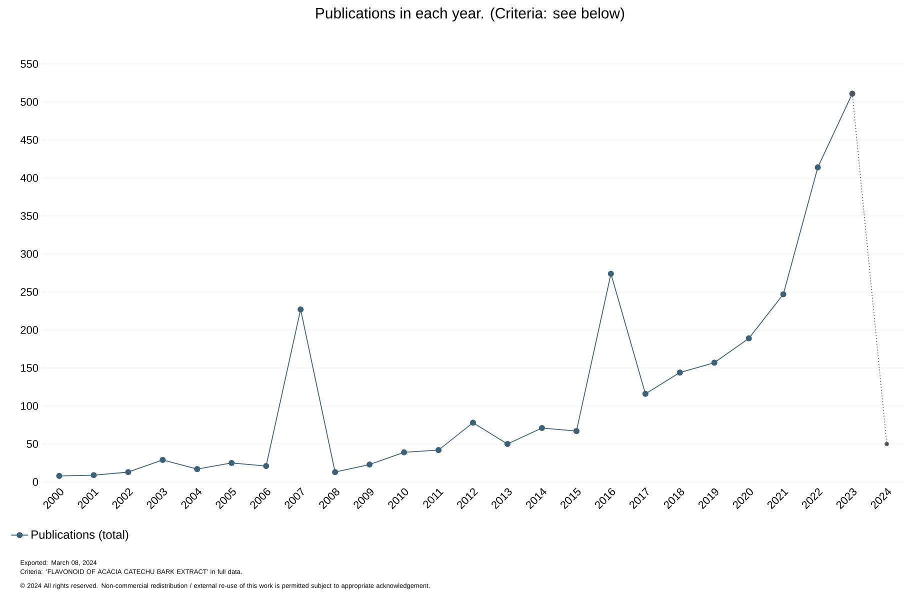 This screenshot has width=909, height=616. What do you see at coordinates (80, 536) in the screenshot?
I see `legend-label: Publications (total)` at bounding box center [80, 536].